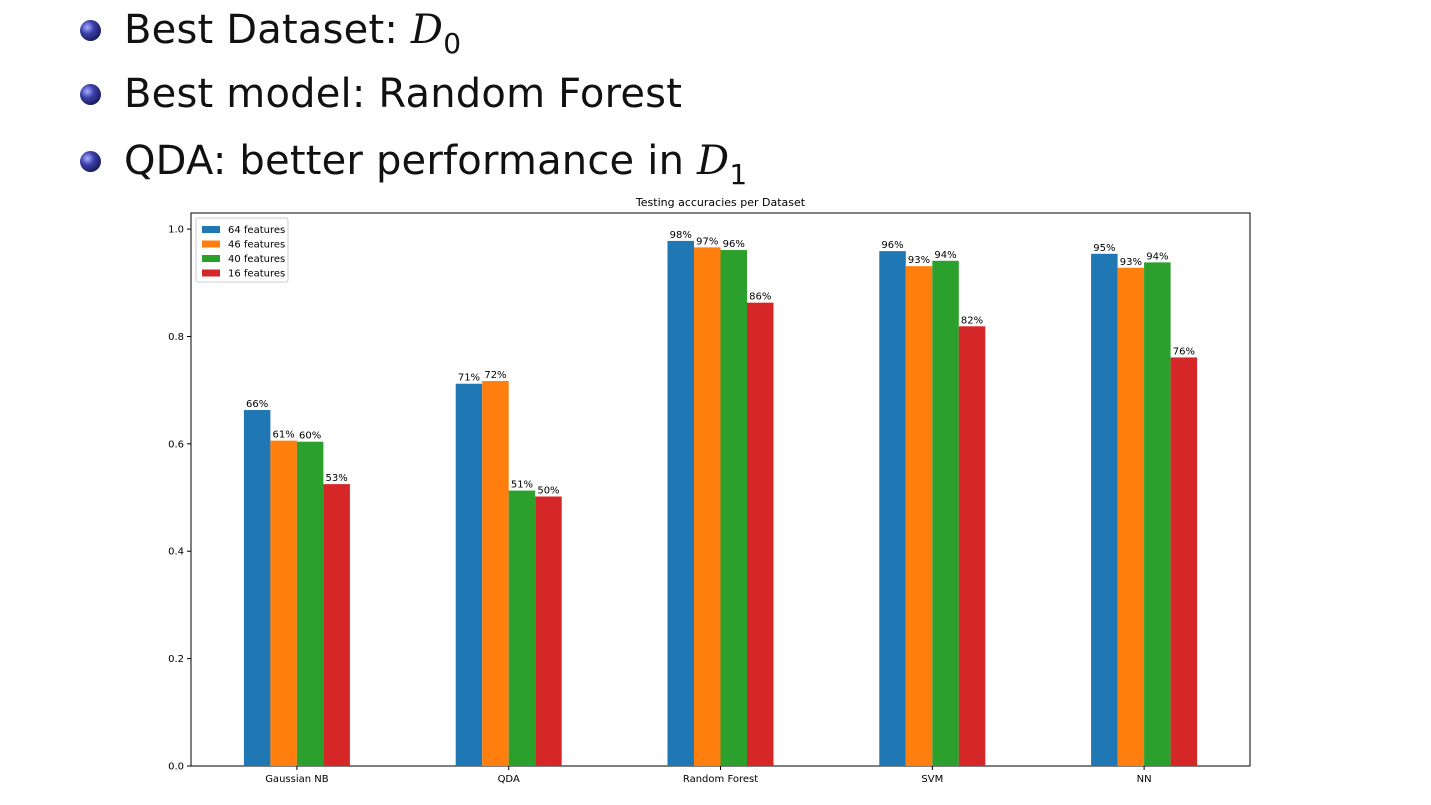  What do you see at coordinates (257, 404) in the screenshot?
I see `bar-data-label: 66%` at bounding box center [257, 404].